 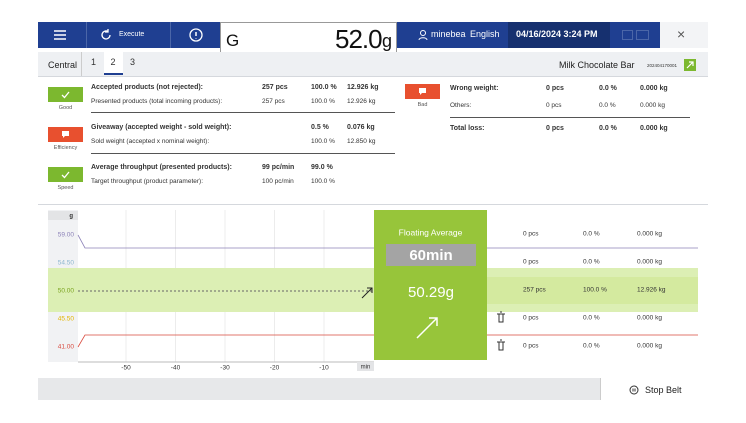 What do you see at coordinates (60, 35) in the screenshot?
I see `menu-icon` at bounding box center [60, 35].